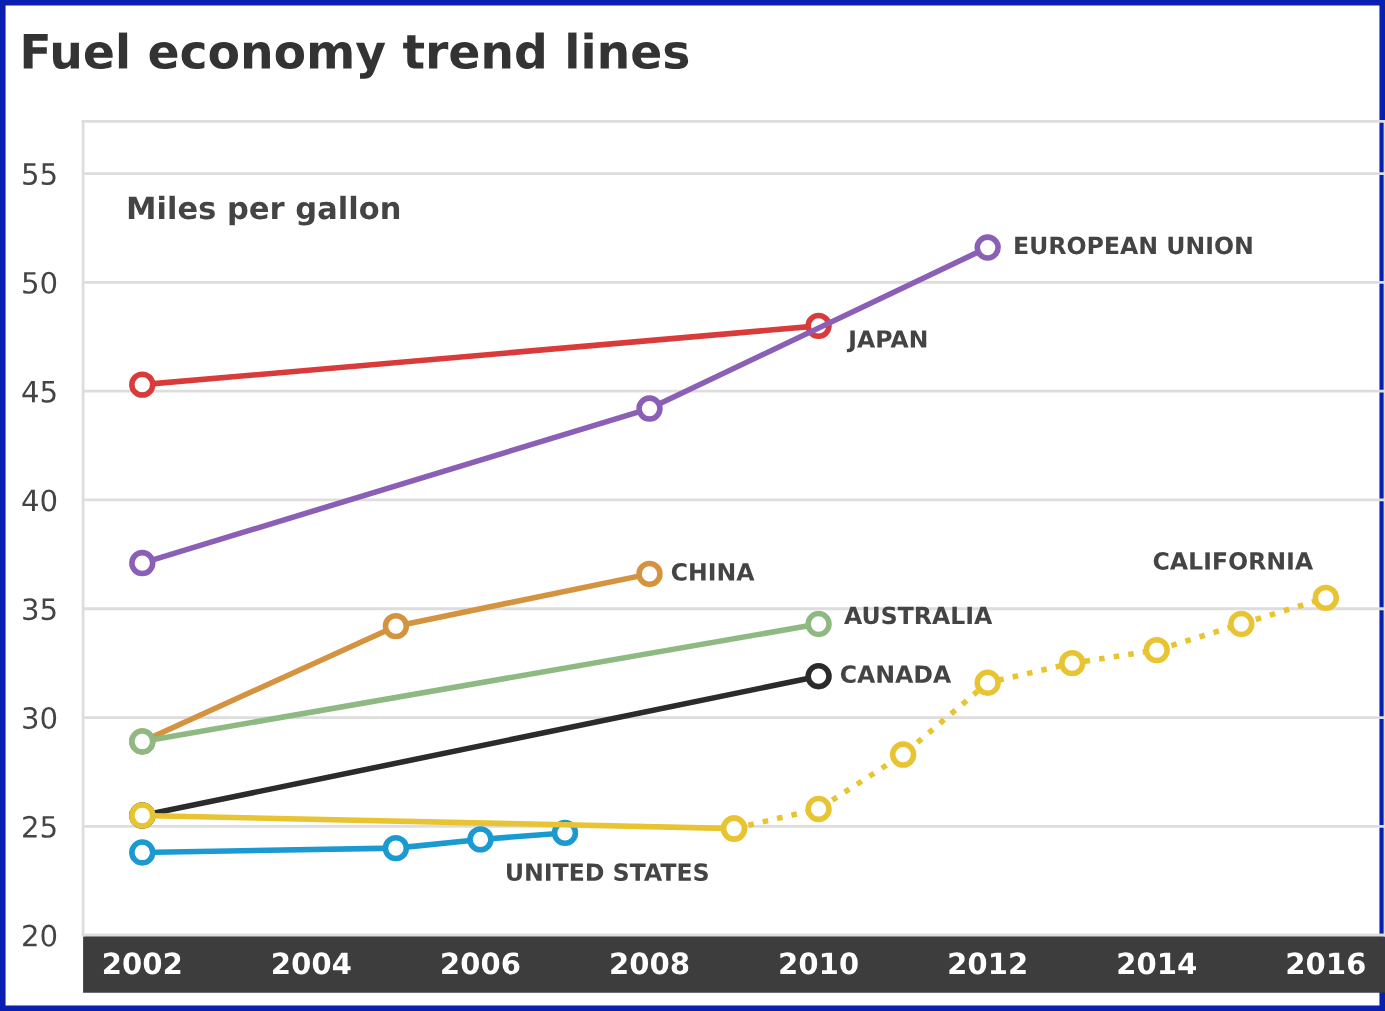  What do you see at coordinates (312, 963) in the screenshot?
I see `x-tick-label: 2004` at bounding box center [312, 963].